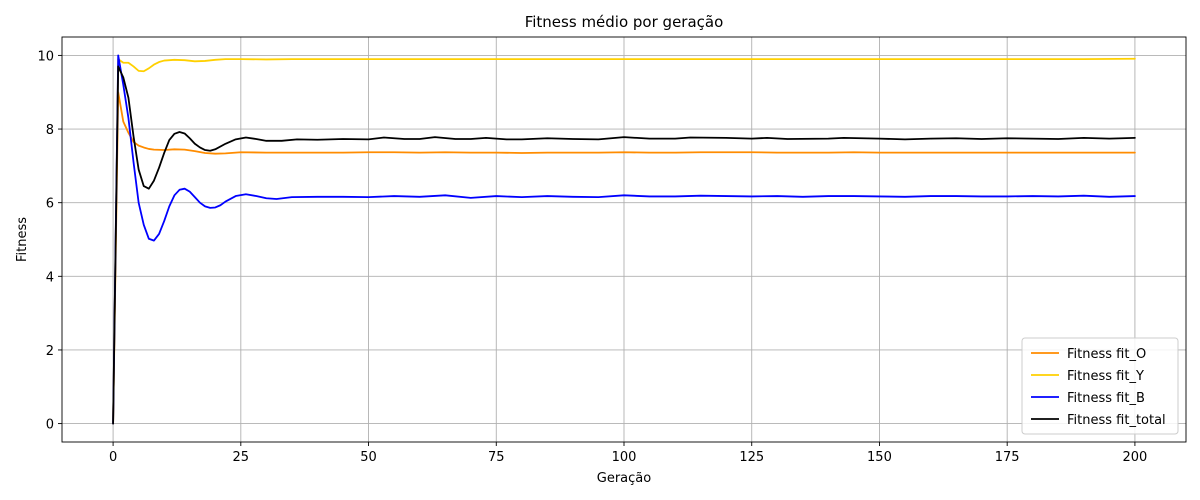 The width and height of the screenshot is (1200, 500). What do you see at coordinates (113, 457) in the screenshot?
I see `x-tick-label: 0` at bounding box center [113, 457].